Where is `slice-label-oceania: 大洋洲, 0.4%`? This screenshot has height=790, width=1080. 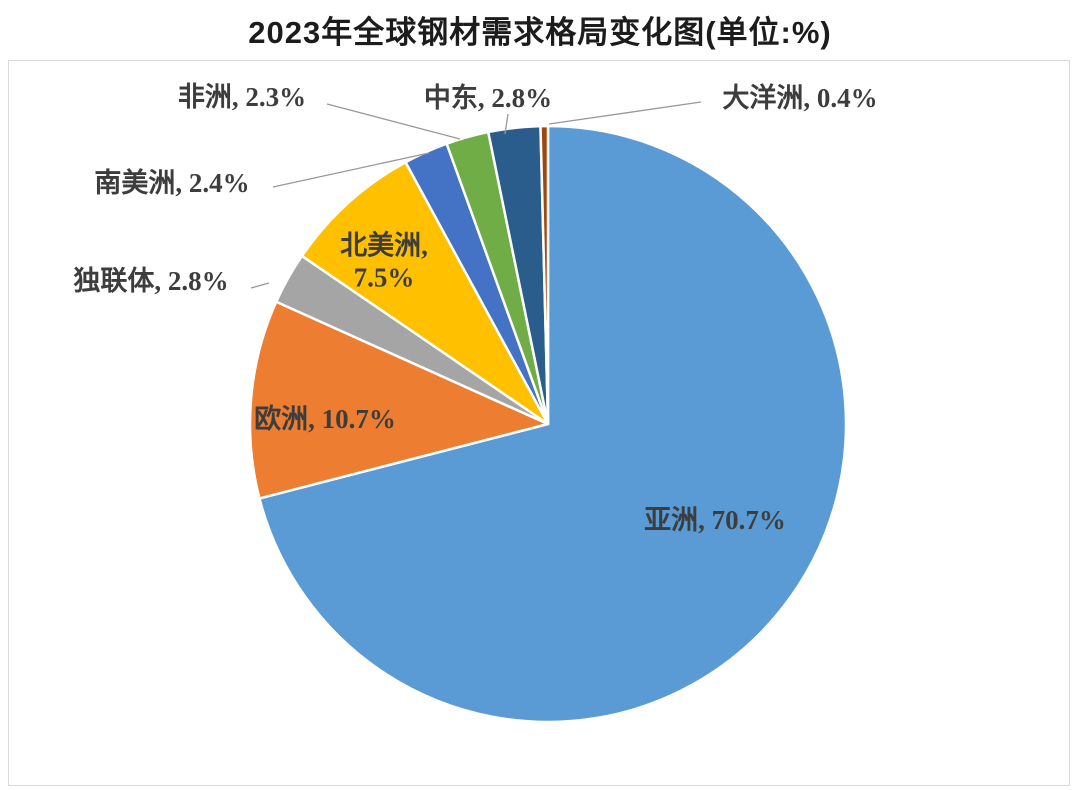 slice-label-oceania: 大洋洲, 0.4% is located at coordinates (800, 97).